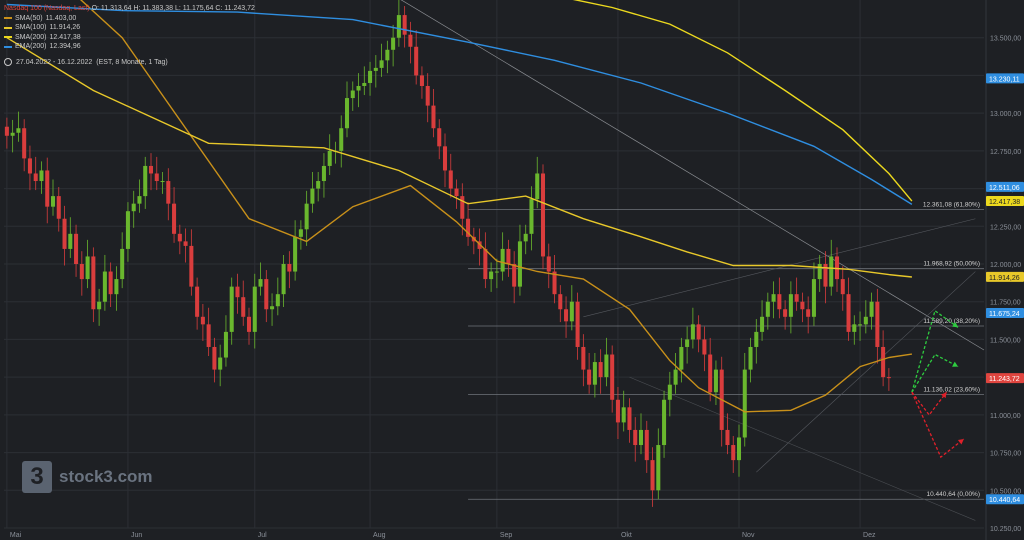  I want to click on price-tag-label: 10.440,64, so click(1004, 500).